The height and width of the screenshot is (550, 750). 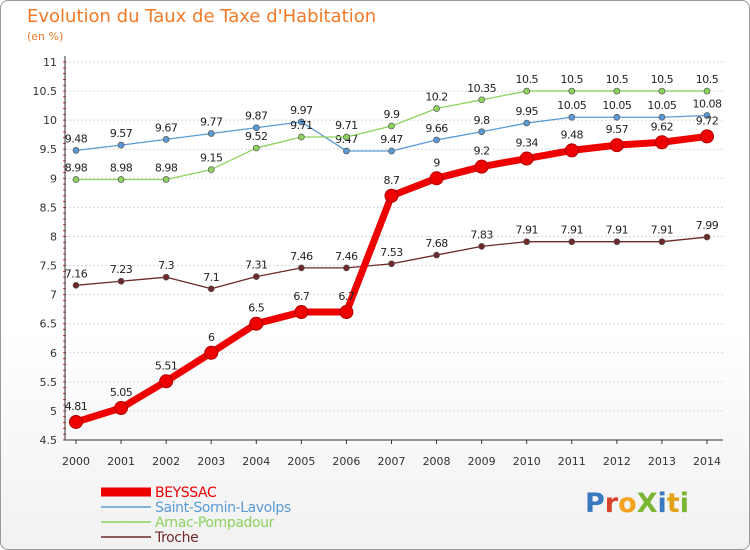 What do you see at coordinates (76, 273) in the screenshot?
I see `data-label: 7.16` at bounding box center [76, 273].